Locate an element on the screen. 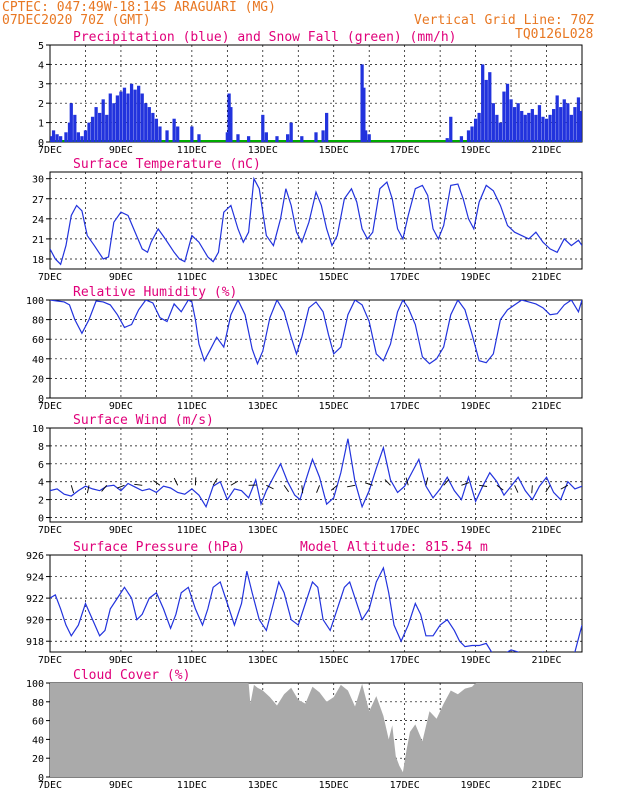 The width and height of the screenshot is (618, 800). panel-title: Surface Wind (m/s) is located at coordinates (143, 420).